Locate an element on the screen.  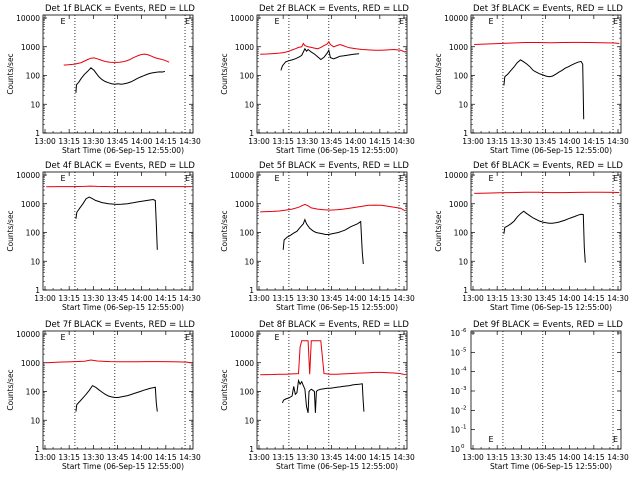
y-tick-exponent: -5 is located at coordinates (464, 350).